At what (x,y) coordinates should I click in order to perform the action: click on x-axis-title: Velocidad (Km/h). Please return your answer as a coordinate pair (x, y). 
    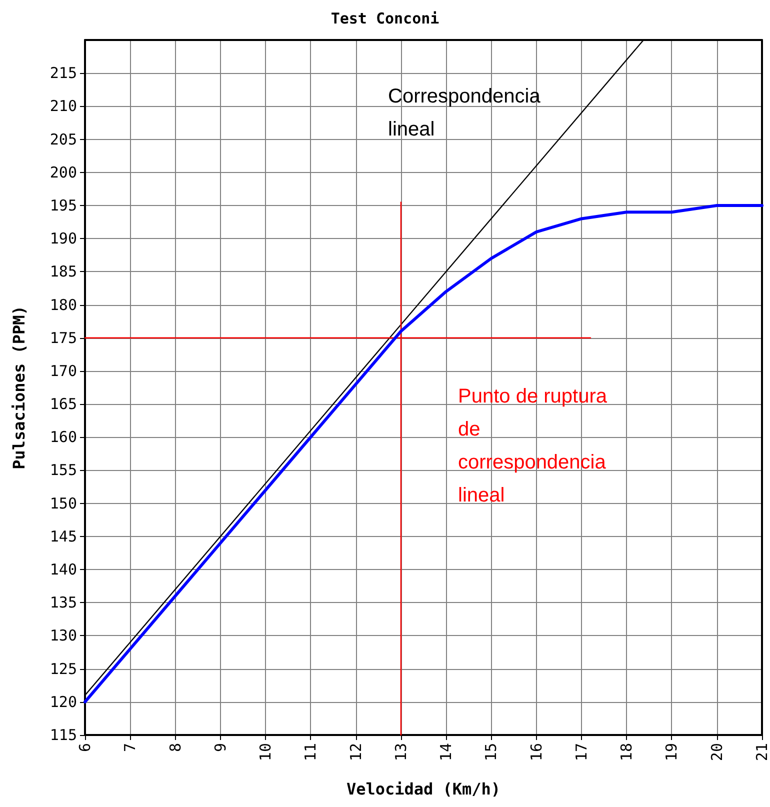
    Looking at the image, I should click on (423, 789).